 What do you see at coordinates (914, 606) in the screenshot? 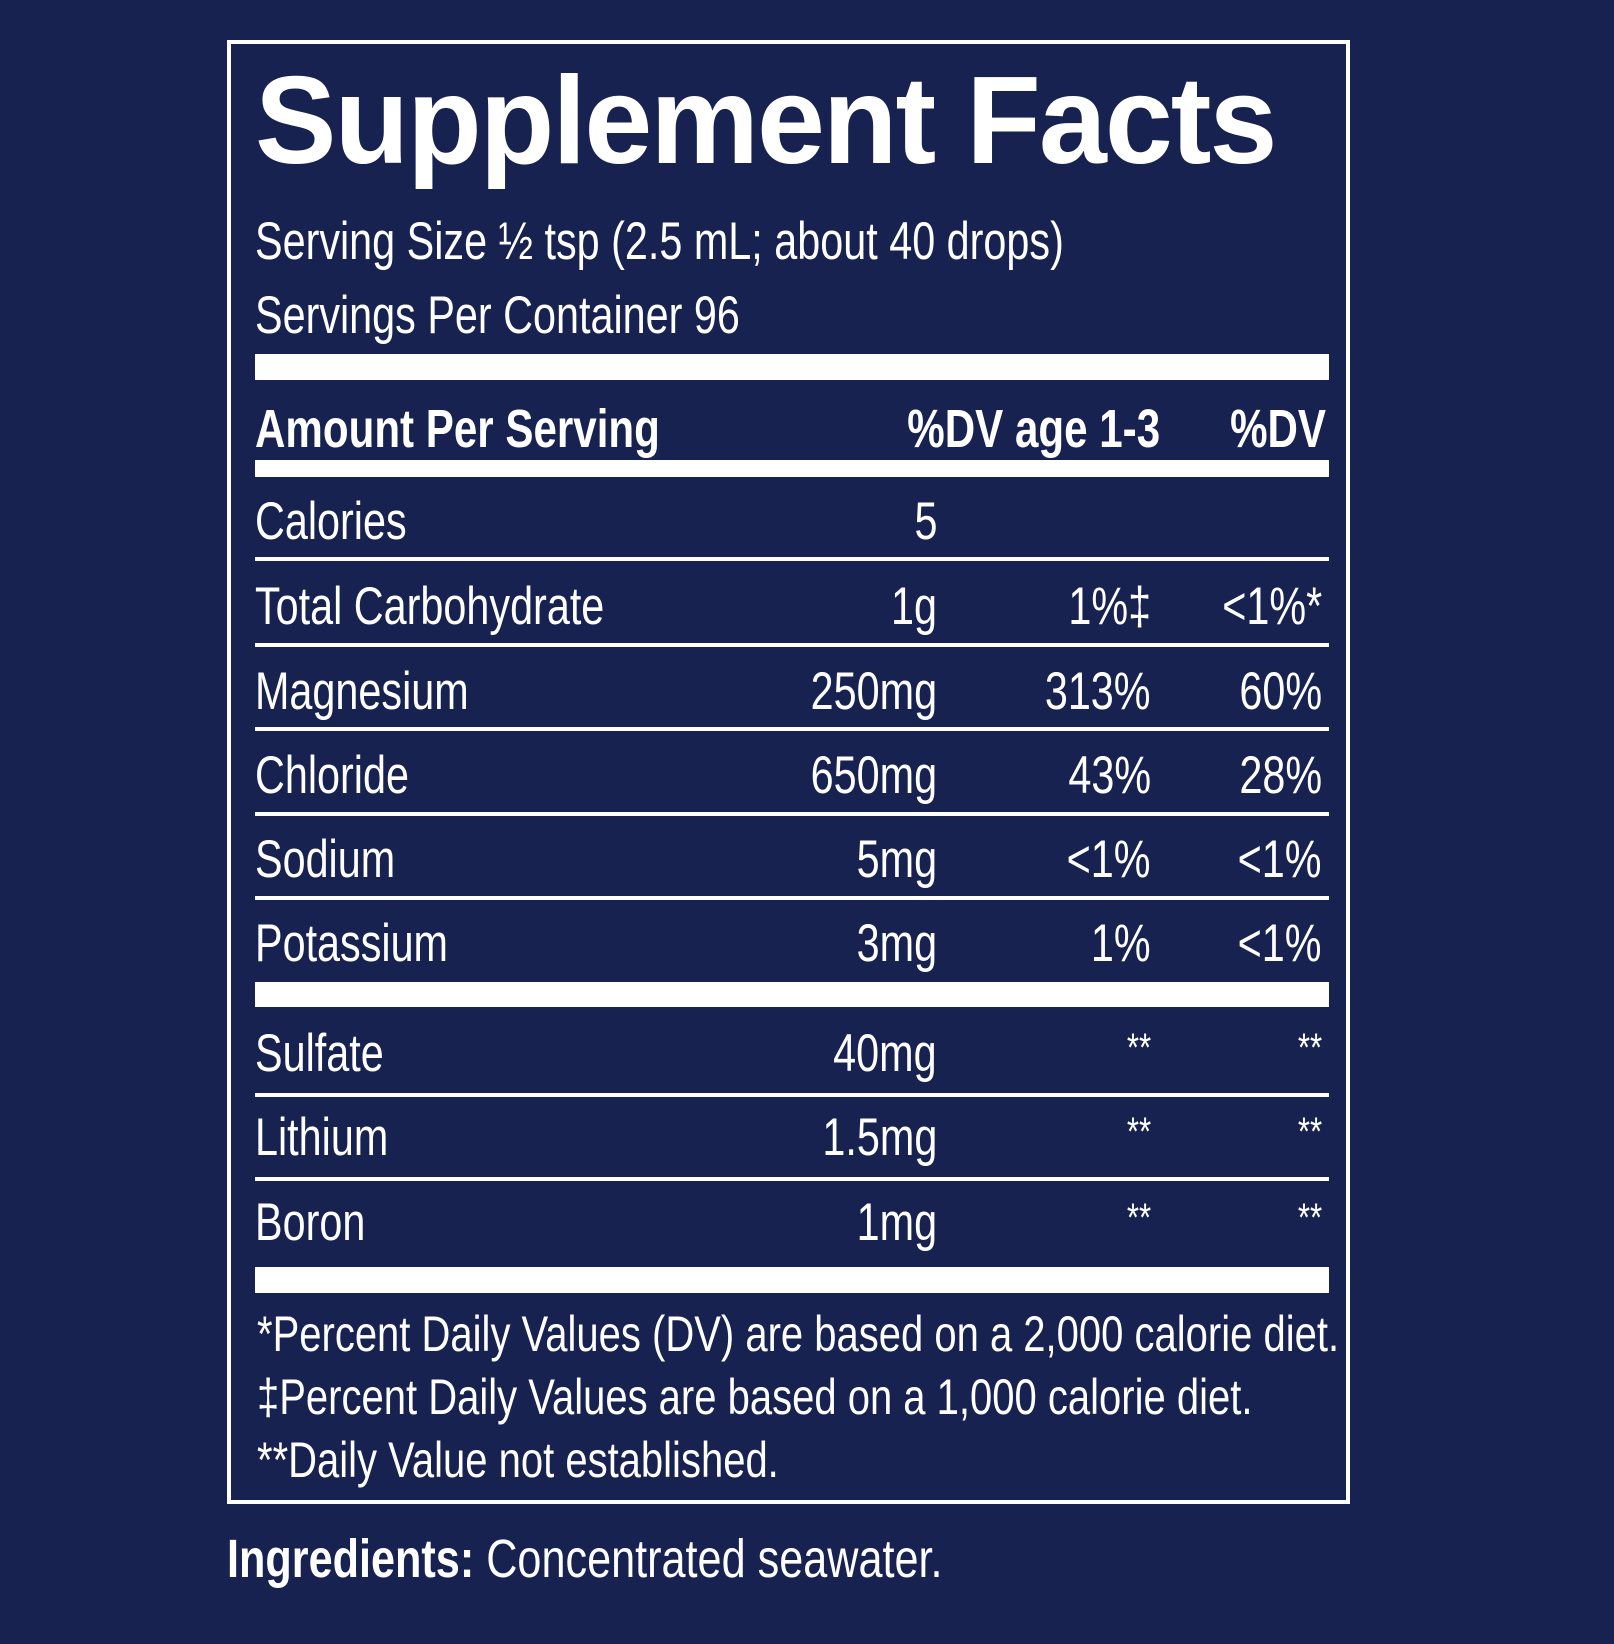
I see `nutrient-amount: 1g` at bounding box center [914, 606].